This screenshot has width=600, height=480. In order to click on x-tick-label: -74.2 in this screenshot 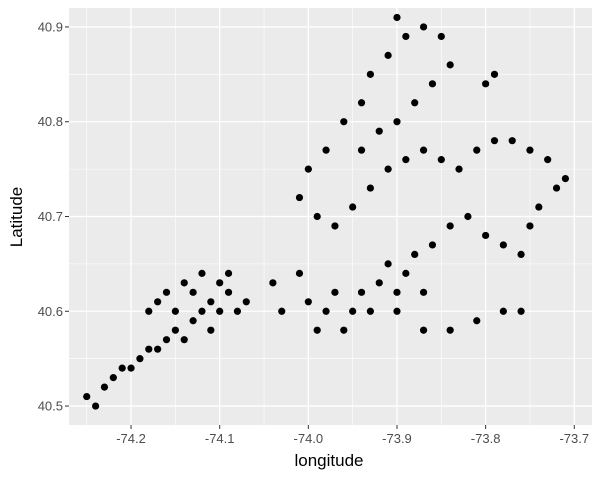, I will do `click(131, 438)`.